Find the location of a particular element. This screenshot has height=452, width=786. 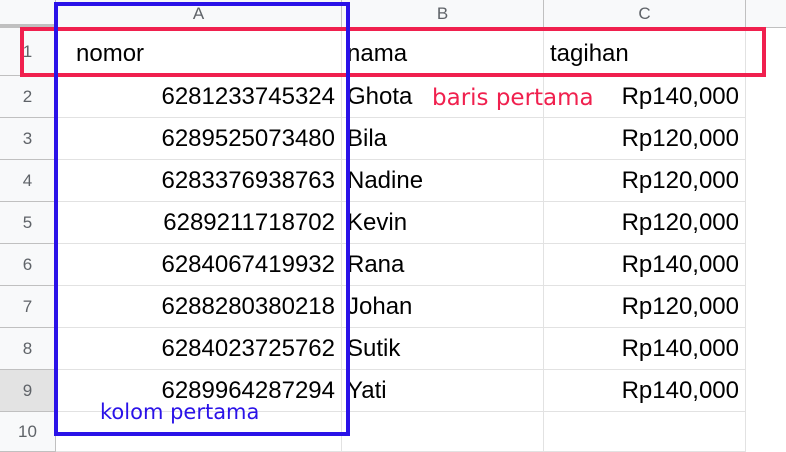

cell-a1-header-nomor: nomor is located at coordinates (206, 52).